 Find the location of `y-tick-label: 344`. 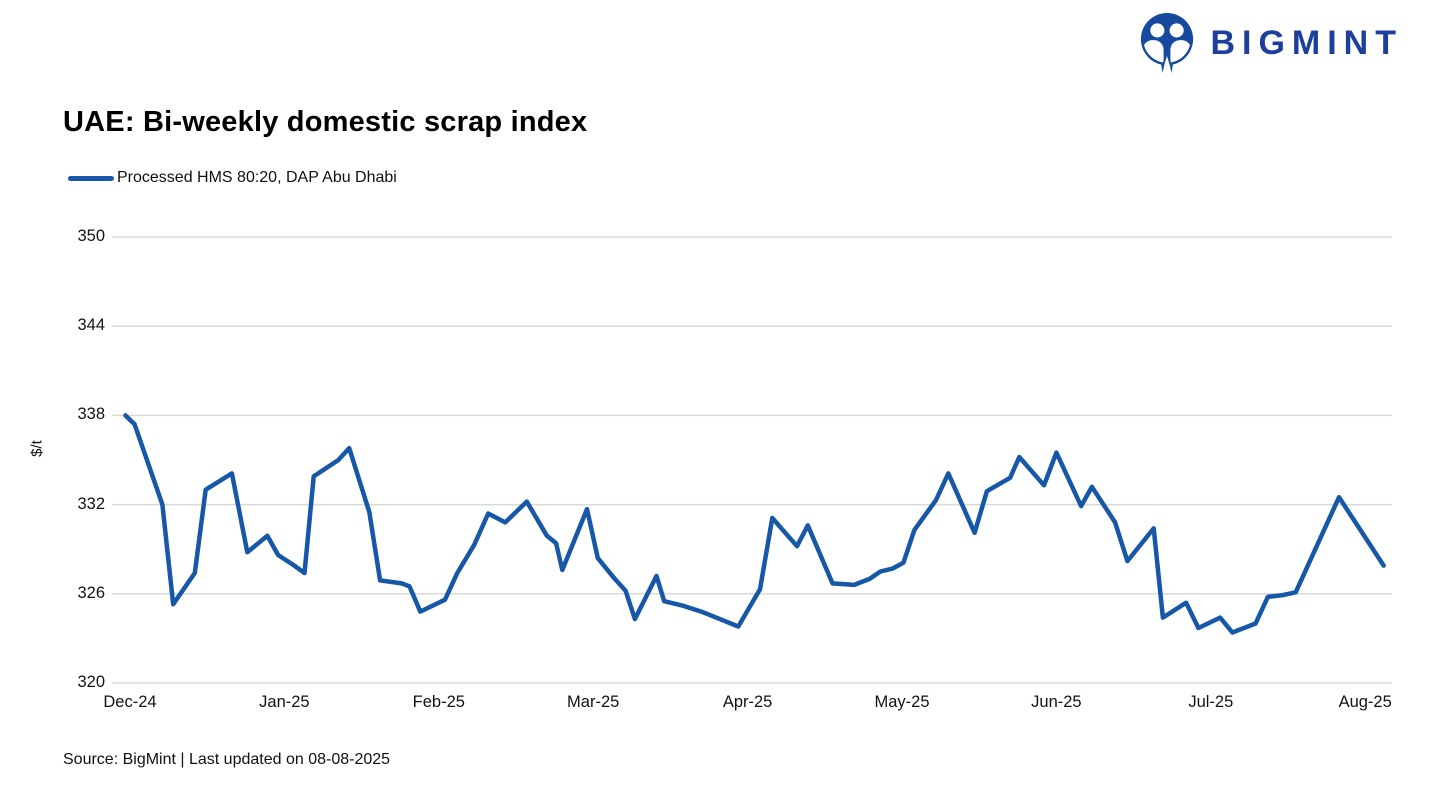

y-tick-label: 344 is located at coordinates (91, 325).